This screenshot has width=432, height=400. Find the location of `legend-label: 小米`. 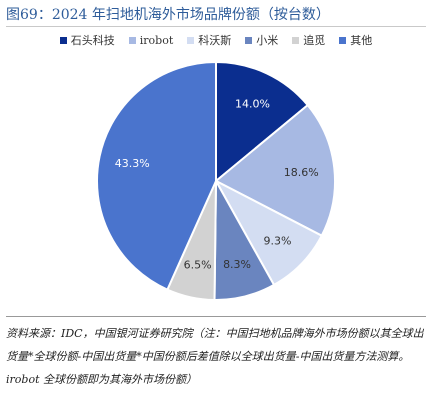

legend-label: 小米 is located at coordinates (267, 40).